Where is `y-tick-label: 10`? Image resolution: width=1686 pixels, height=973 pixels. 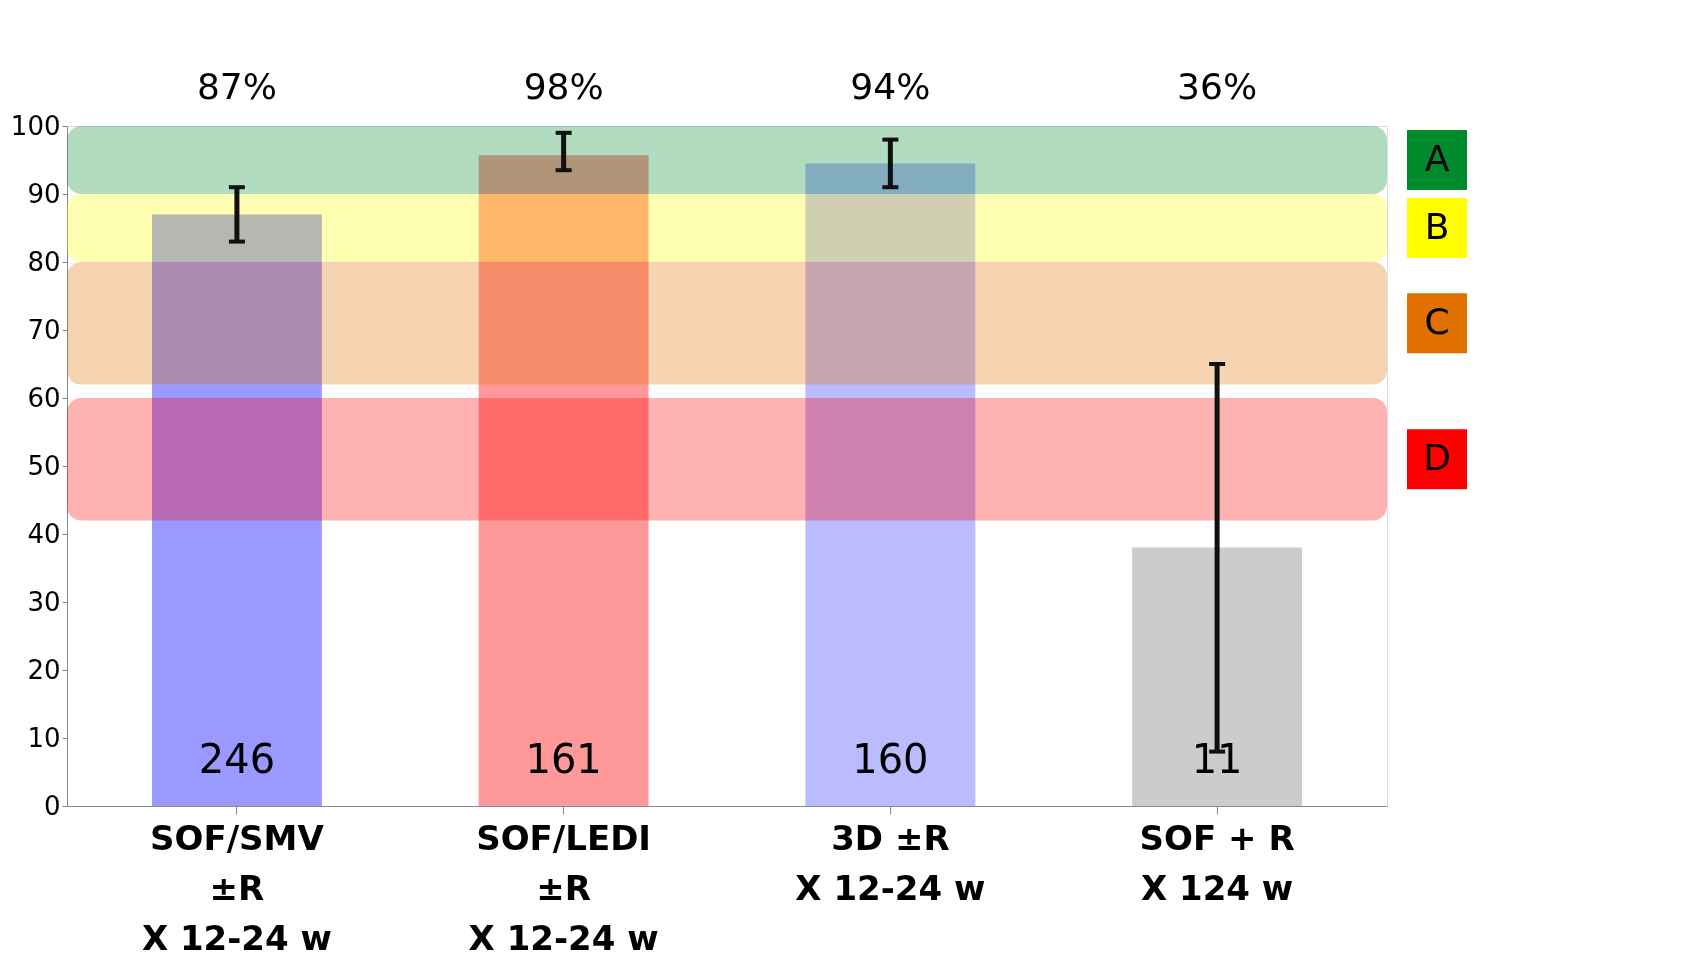
y-tick-label: 10 is located at coordinates (44, 737).